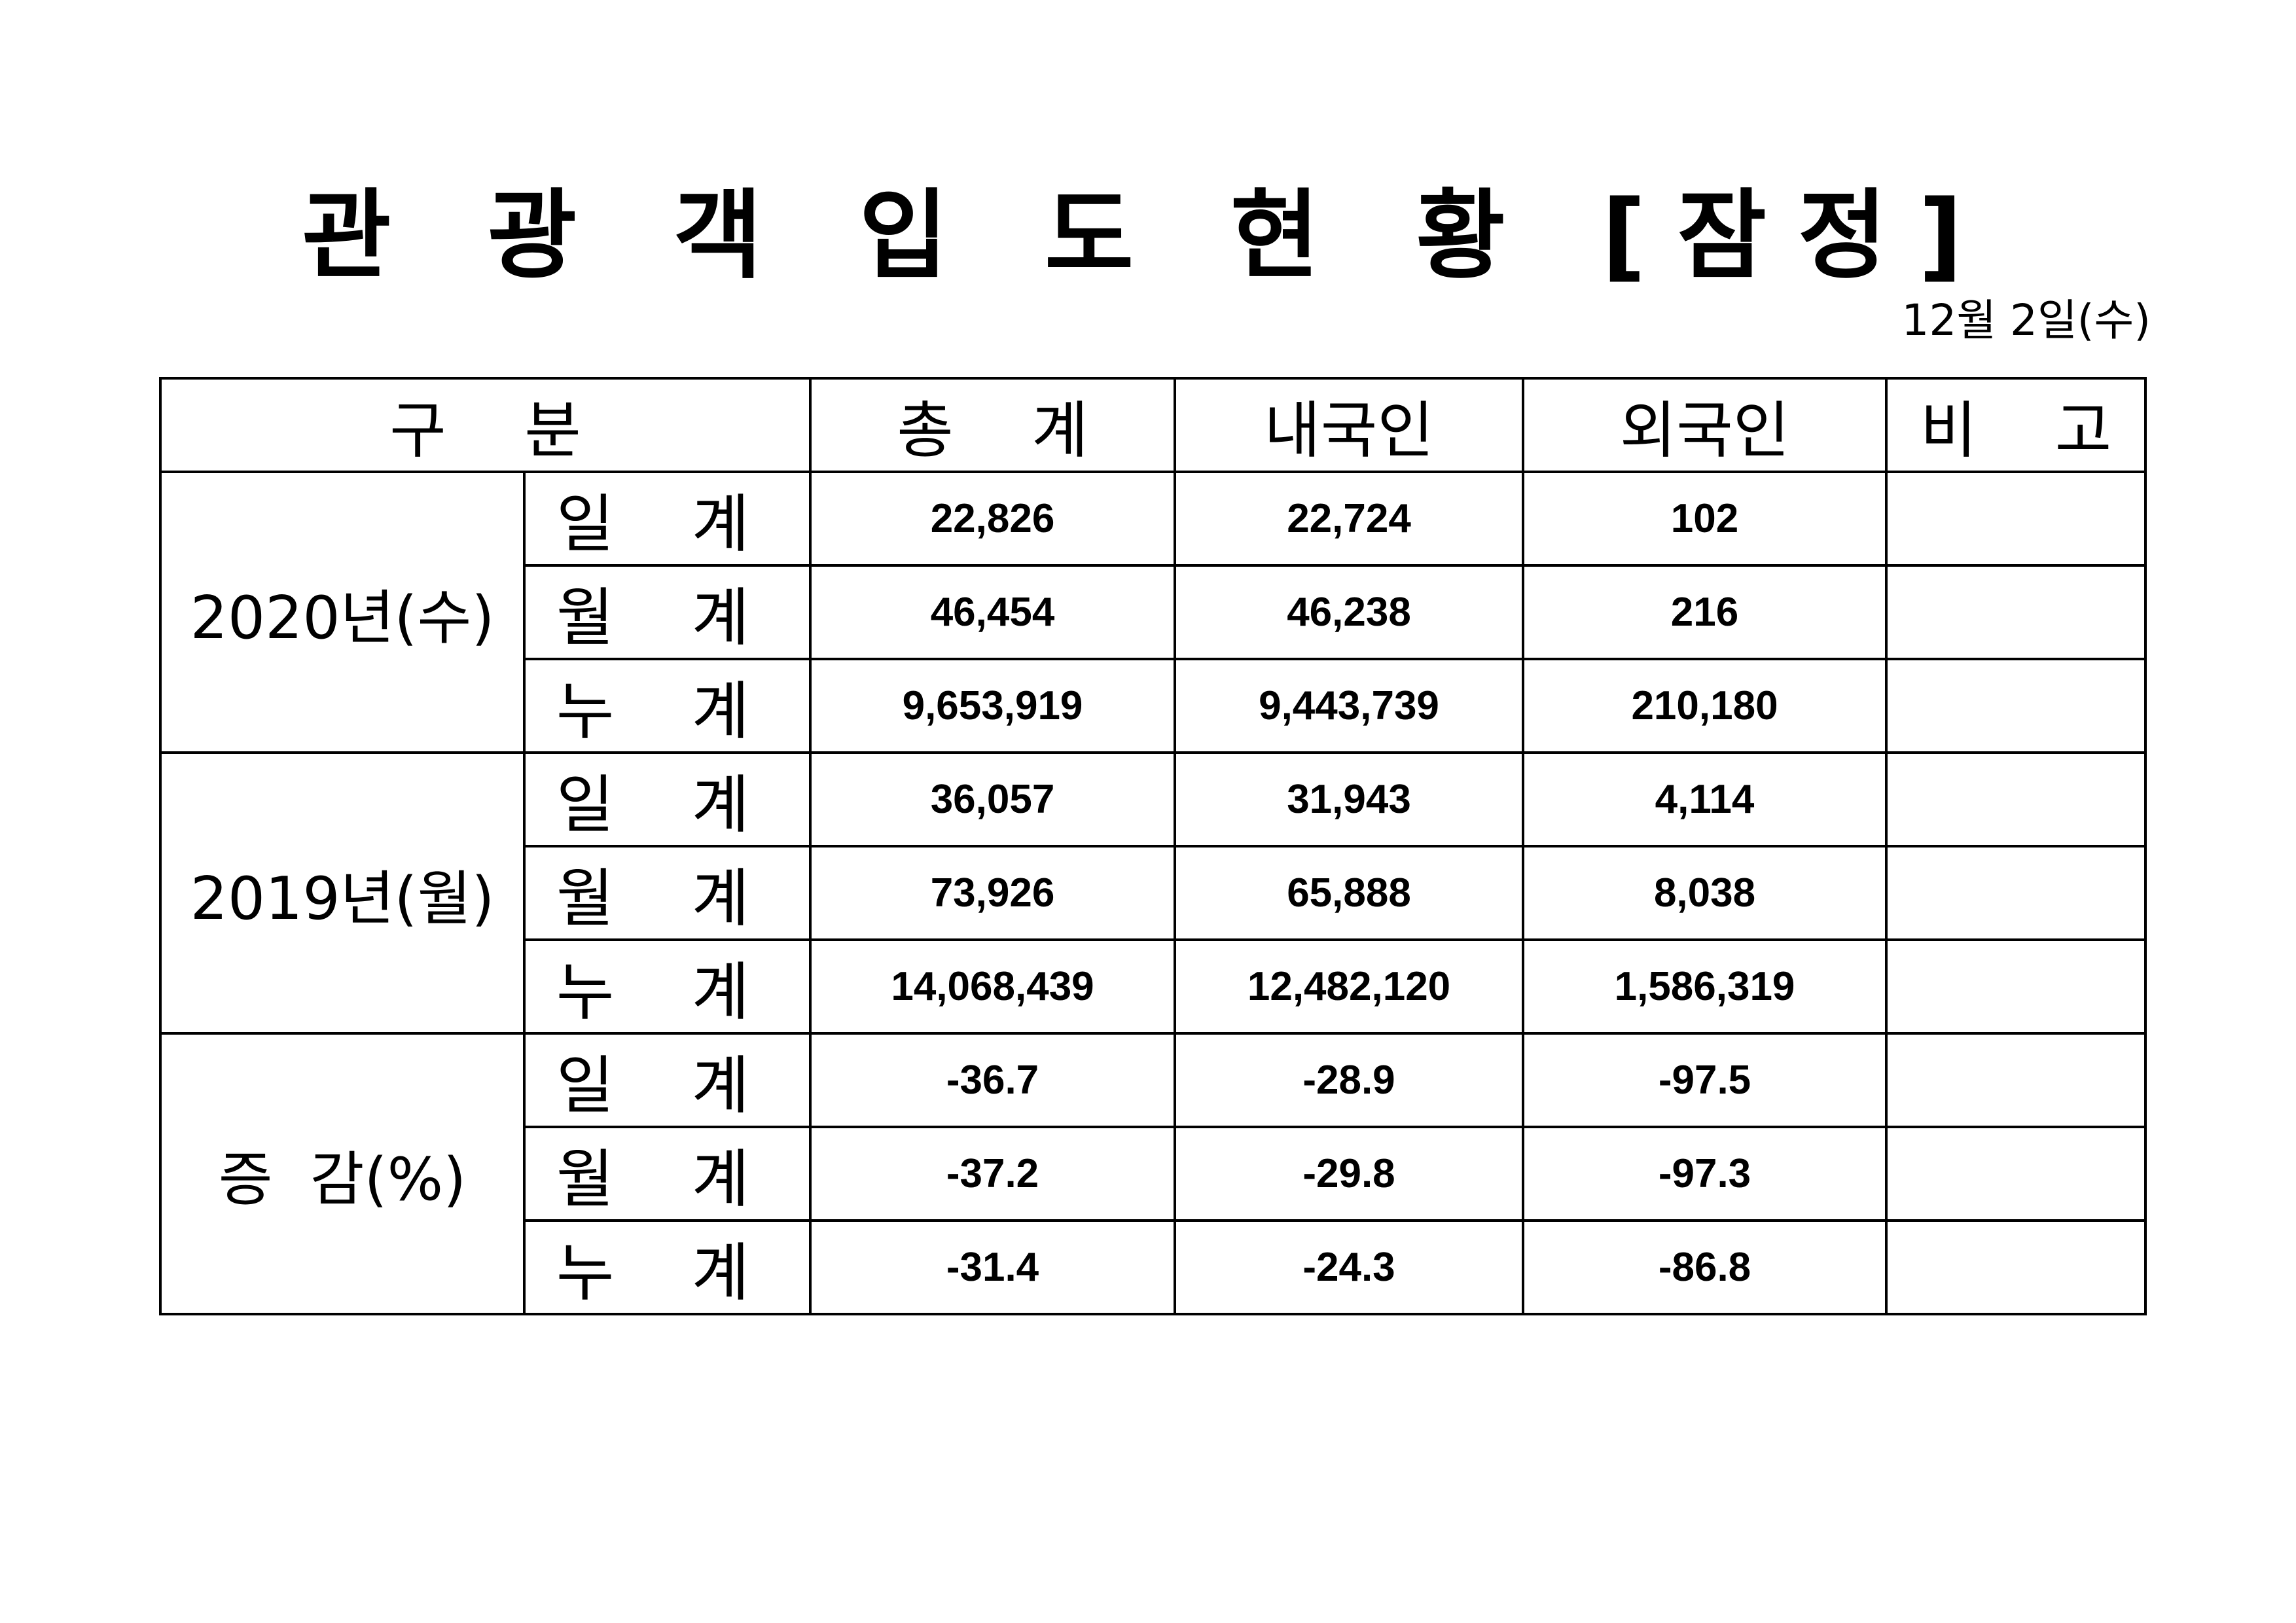  Describe the element at coordinates (1349, 799) in the screenshot. I see `domestic-cell: 31,943` at that location.